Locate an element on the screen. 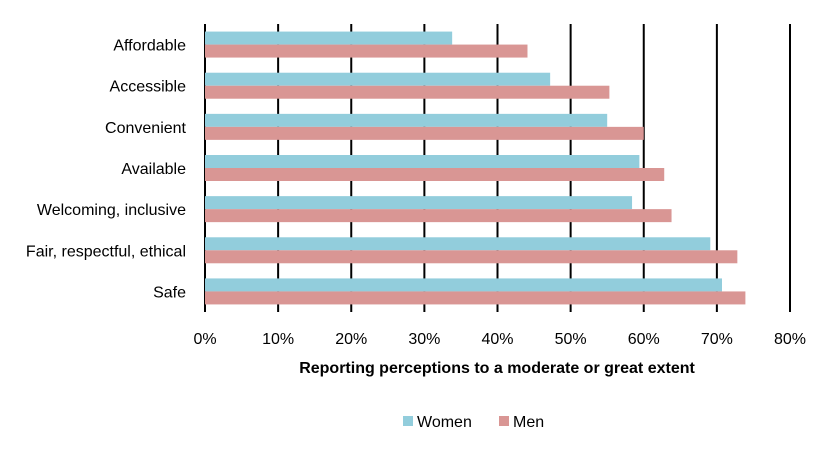  category-label: Convenient is located at coordinates (146, 128).